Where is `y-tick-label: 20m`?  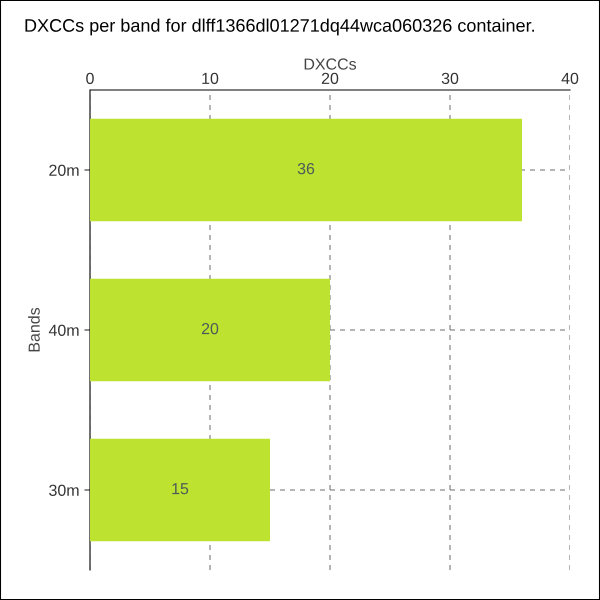
y-tick-label: 20m is located at coordinates (64, 170).